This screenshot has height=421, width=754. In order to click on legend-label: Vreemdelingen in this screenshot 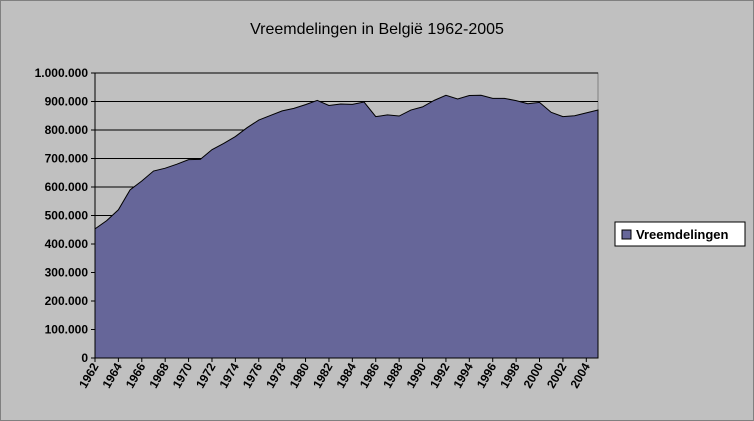, I will do `click(682, 234)`.